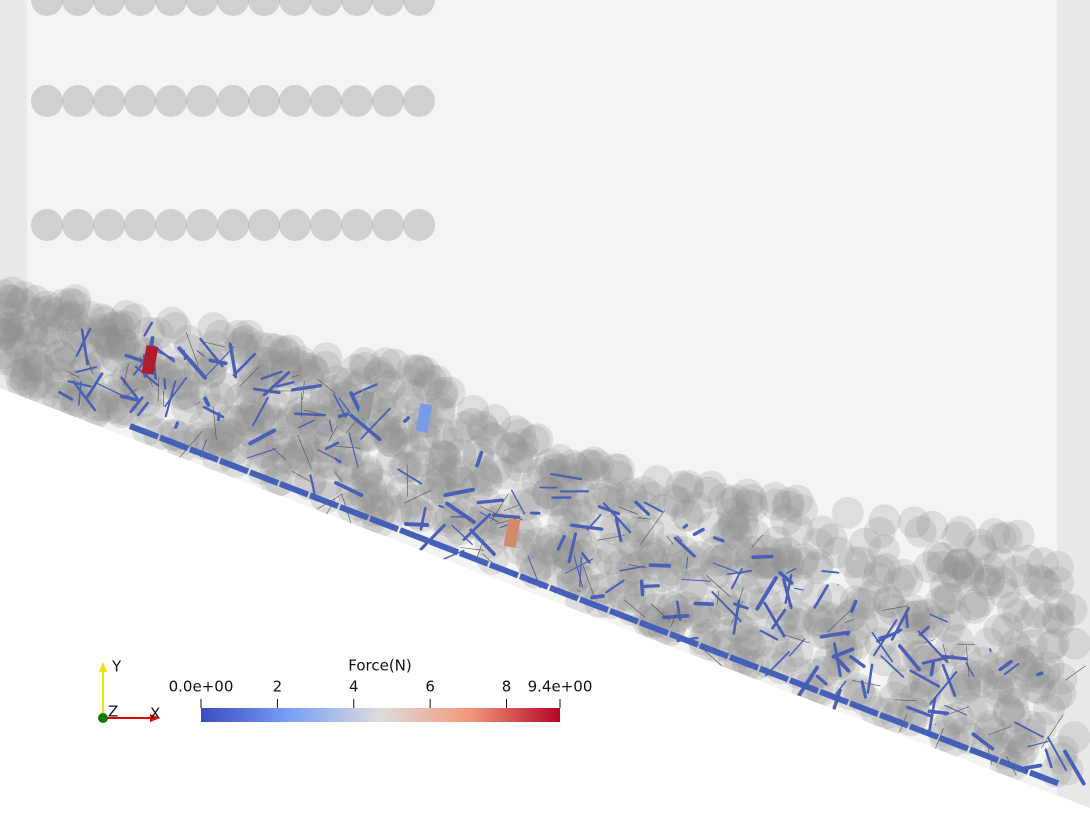 The height and width of the screenshot is (826, 1090). What do you see at coordinates (430, 687) in the screenshot?
I see `legend-tick-label: 6` at bounding box center [430, 687].